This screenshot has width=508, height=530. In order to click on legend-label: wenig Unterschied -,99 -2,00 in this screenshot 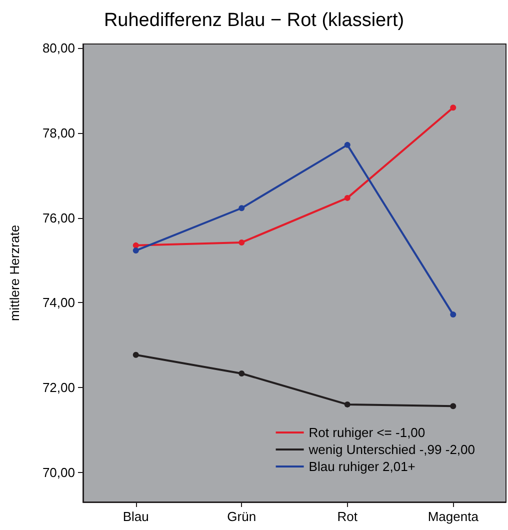, I will do `click(391, 449)`.